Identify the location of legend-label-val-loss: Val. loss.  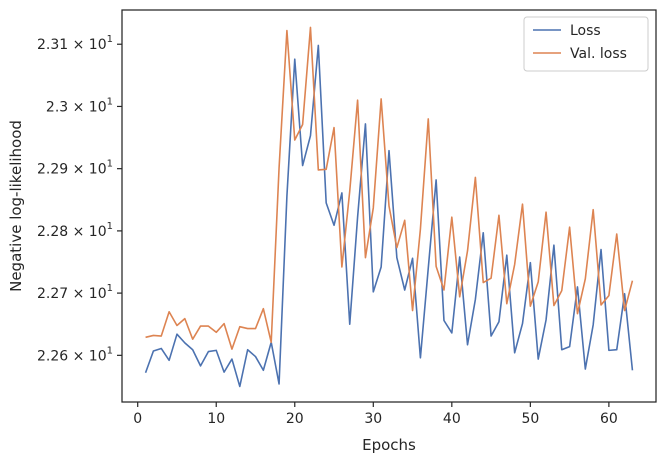
(598, 54).